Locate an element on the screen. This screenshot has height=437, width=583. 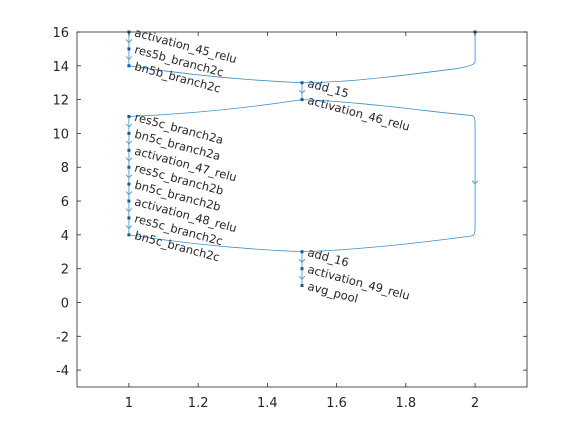
y-tick-label: 14 is located at coordinates (60, 67).